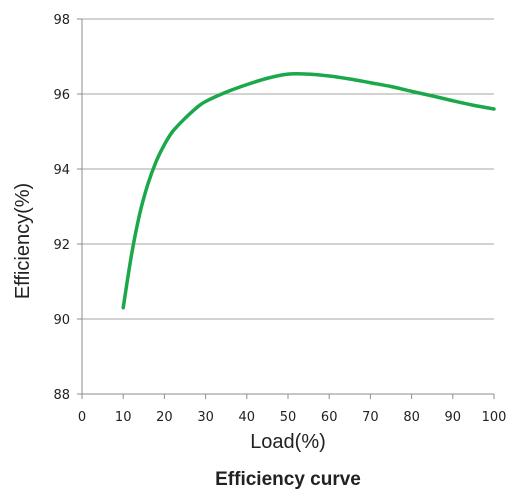 The width and height of the screenshot is (510, 492). What do you see at coordinates (288, 442) in the screenshot?
I see `x-axis-title: Load(%)` at bounding box center [288, 442].